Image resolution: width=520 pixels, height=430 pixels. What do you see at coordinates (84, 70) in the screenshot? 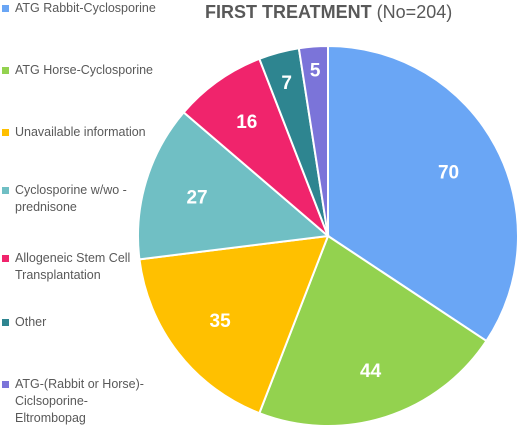
I see `legend-label: ATG Horse-Cyclosporine` at bounding box center [84, 70].